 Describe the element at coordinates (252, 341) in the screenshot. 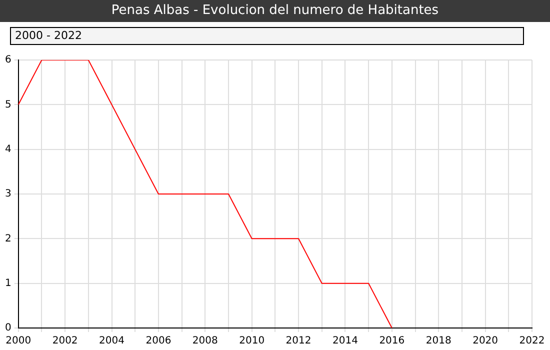

I see `x-tick-label: 2010` at that location.